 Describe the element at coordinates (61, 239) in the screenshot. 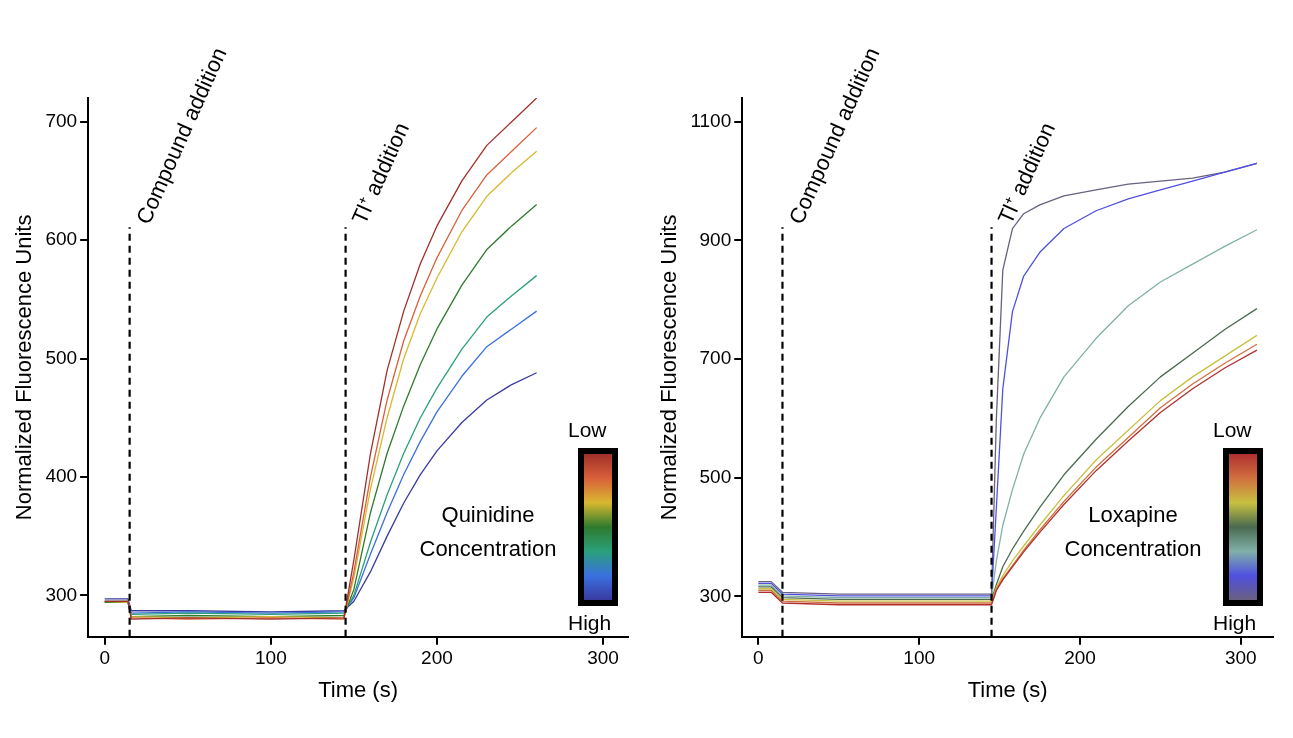

I see `y-tick-label: 600` at that location.